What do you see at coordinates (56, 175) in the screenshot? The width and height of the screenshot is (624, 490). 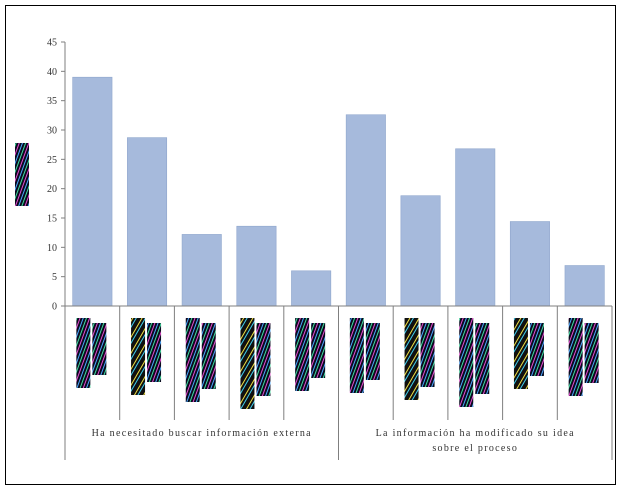 I see `y-axis: 0 5 10 15 20 25 30 35 40 45` at bounding box center [56, 175].